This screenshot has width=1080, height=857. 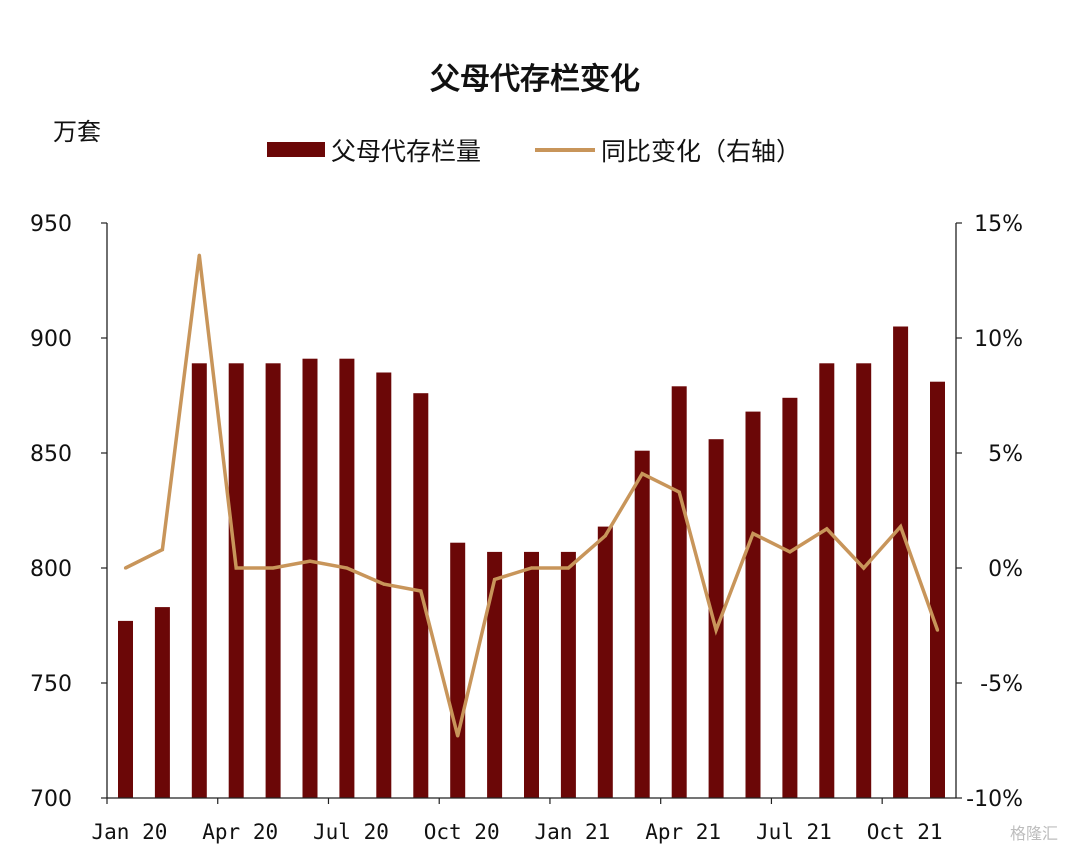 What do you see at coordinates (1005, 454) in the screenshot?
I see `right-tick-label-3: 5%` at bounding box center [1005, 454].